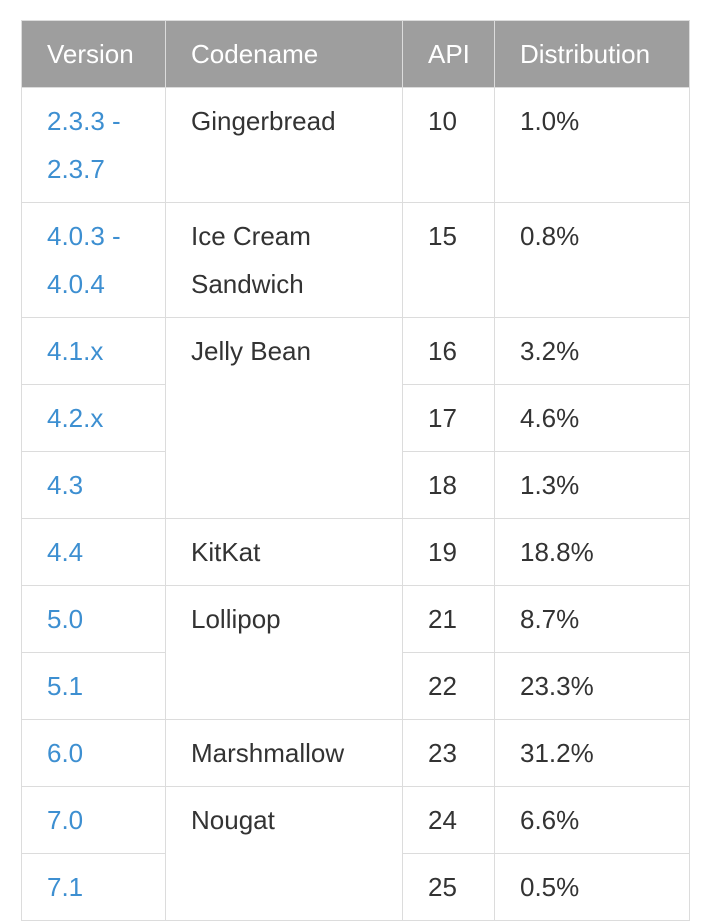 Image resolution: width=716 pixels, height=921 pixels. I want to click on table-row: 4.4 KitKat 19 18.8%, so click(355, 552).